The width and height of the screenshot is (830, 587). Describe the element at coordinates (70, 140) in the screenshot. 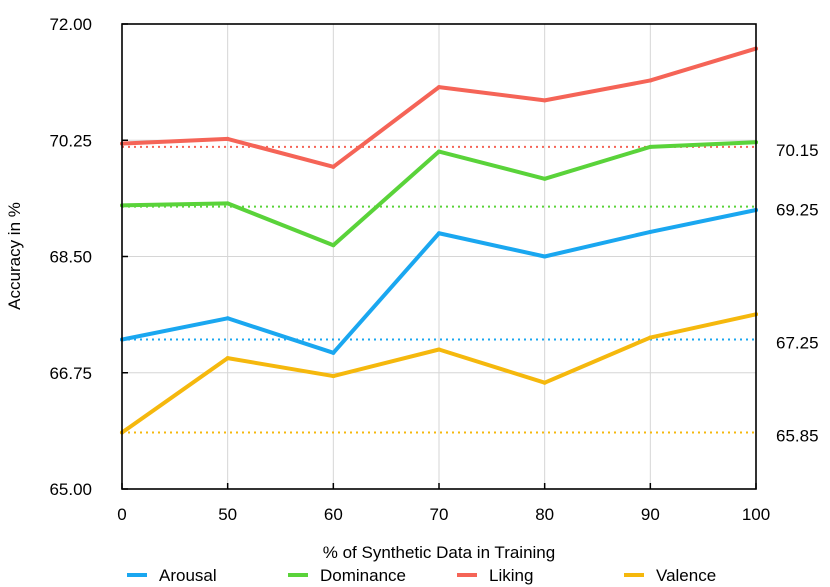

I see `y-tick-label: 70.25` at that location.